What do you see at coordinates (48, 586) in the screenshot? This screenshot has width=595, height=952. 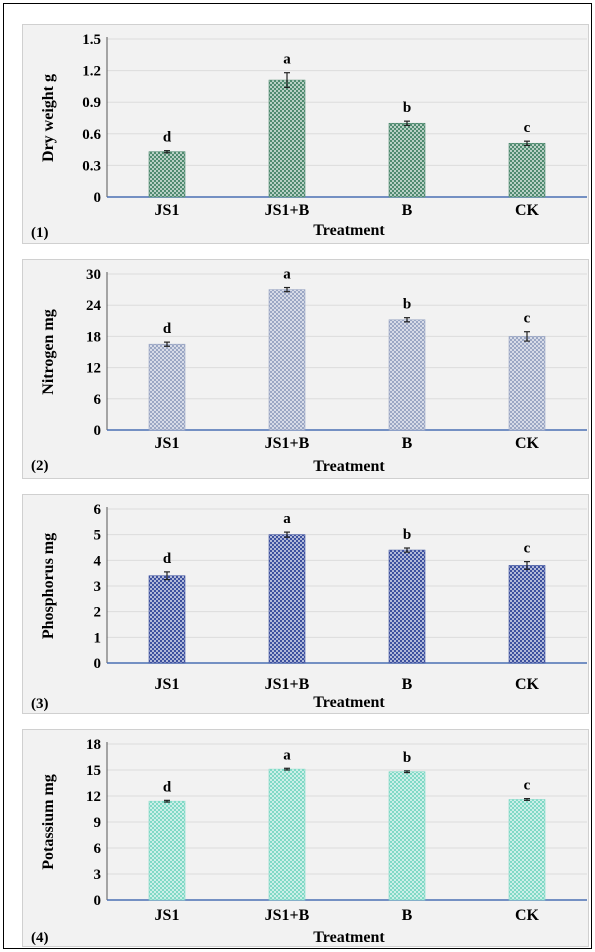 I see `y-axis-label: Phosphorus mg` at bounding box center [48, 586].